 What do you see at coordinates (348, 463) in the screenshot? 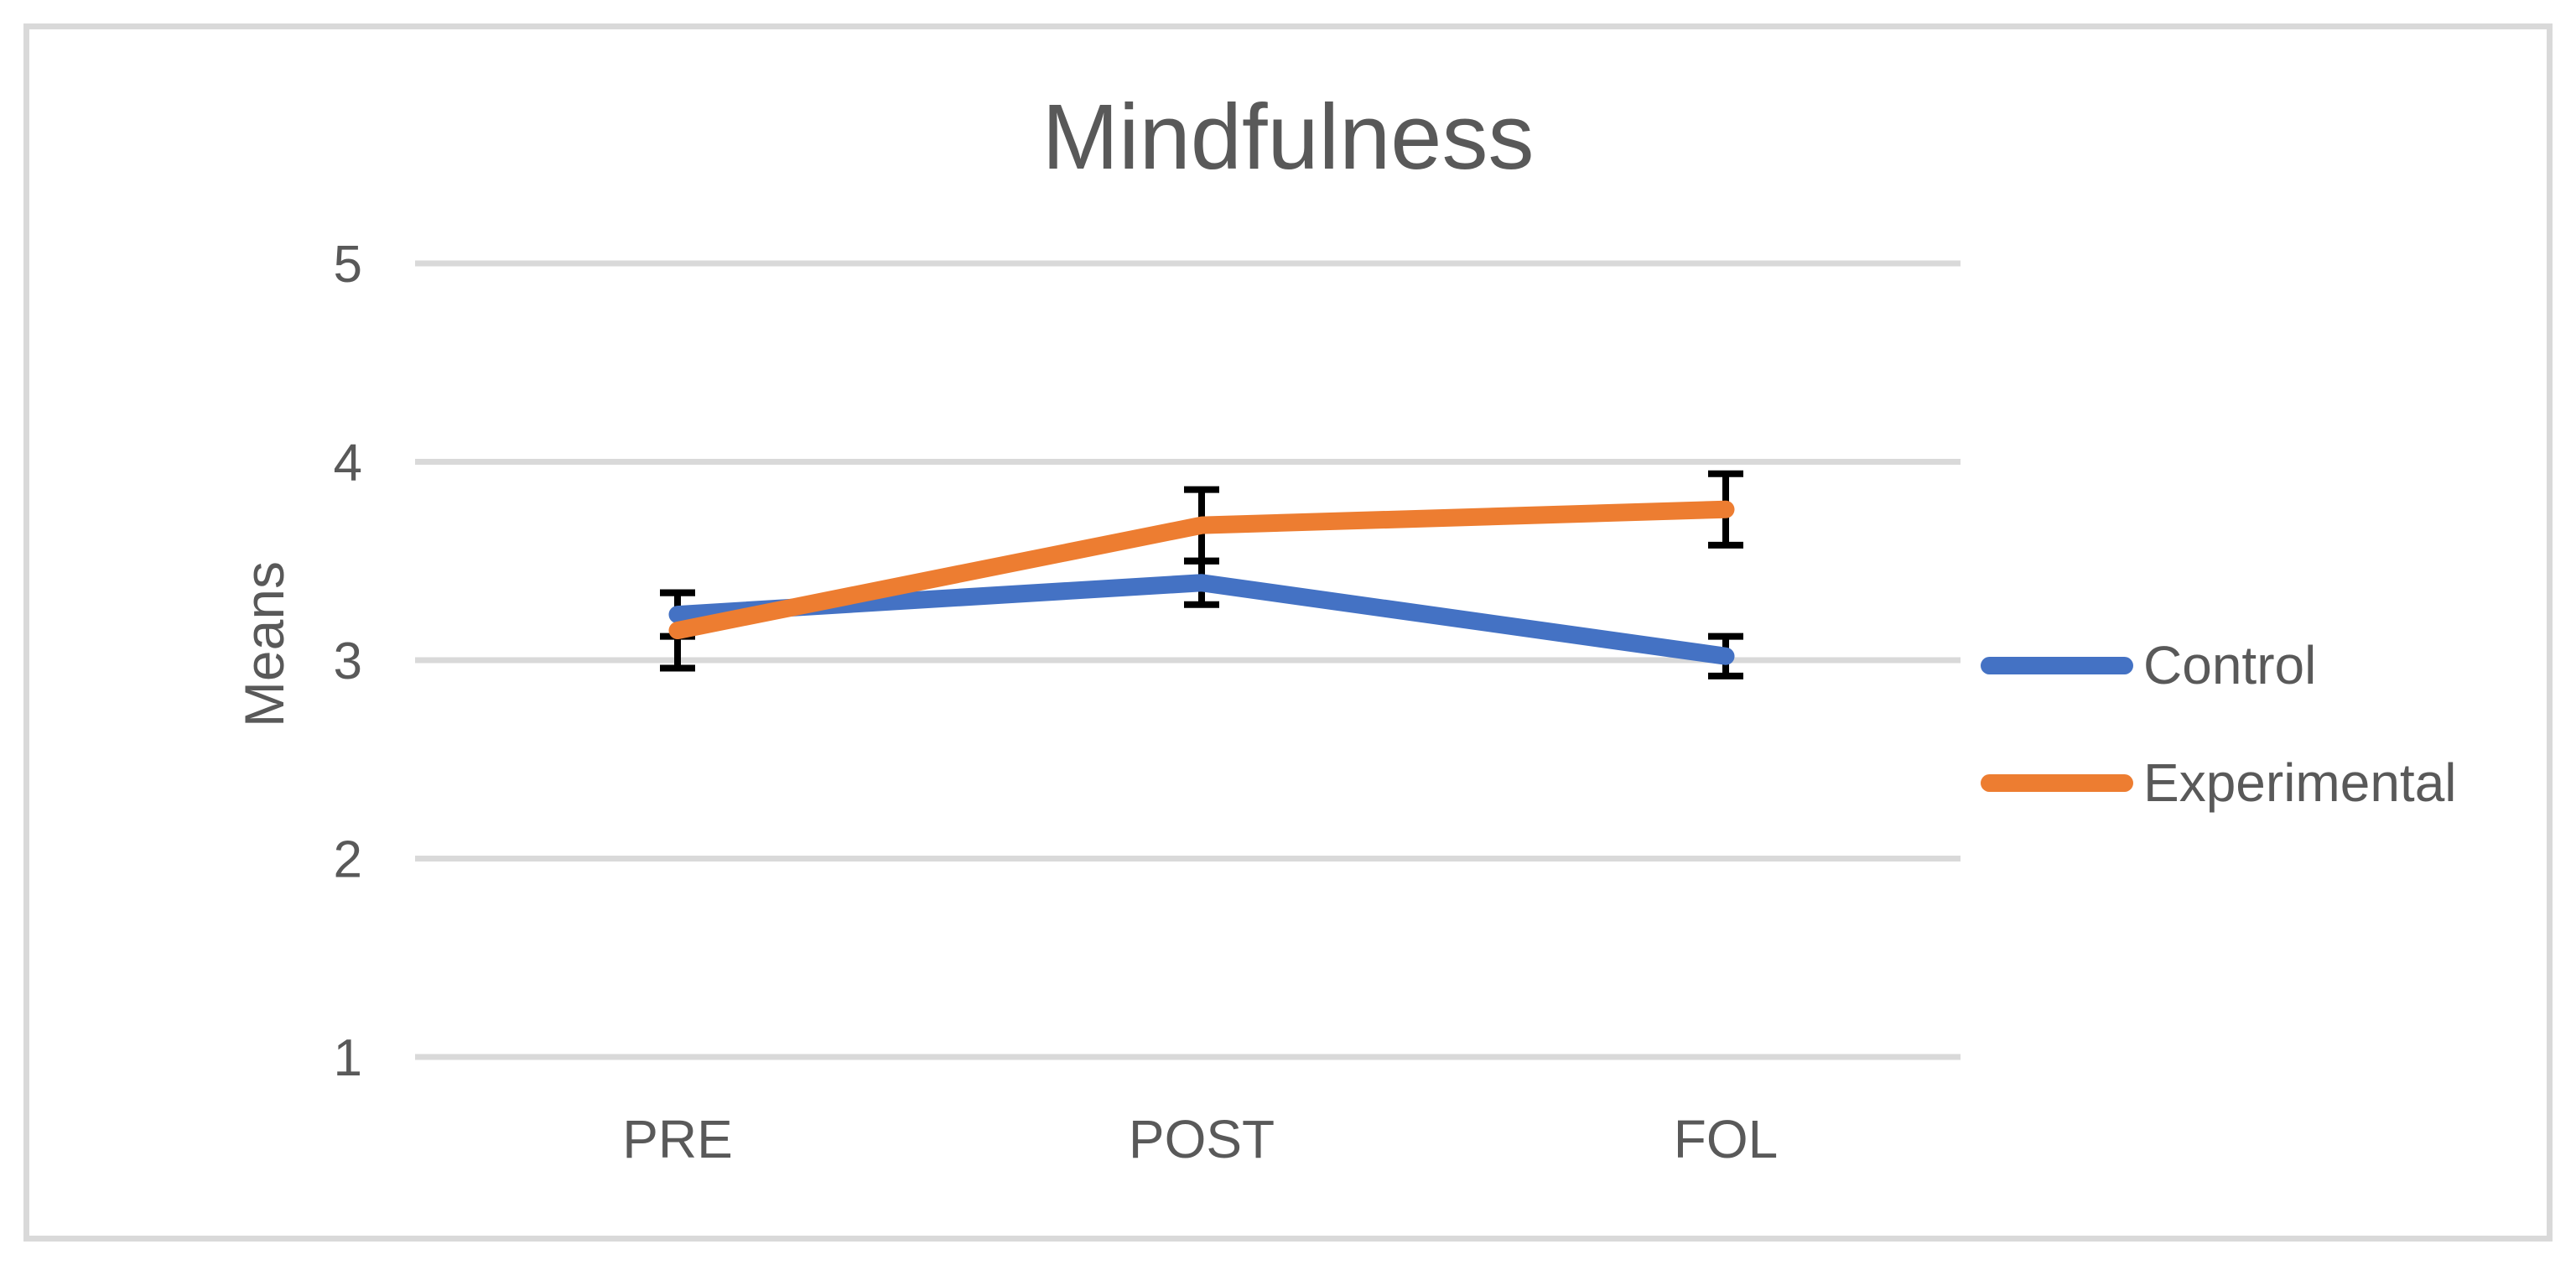
I see `y-tick-label-4: 4` at bounding box center [348, 463].